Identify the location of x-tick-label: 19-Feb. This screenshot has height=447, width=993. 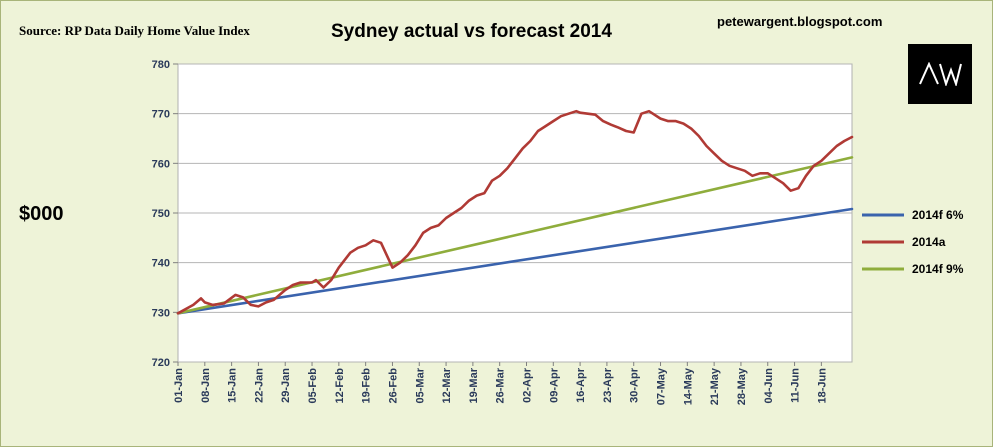
(367, 386).